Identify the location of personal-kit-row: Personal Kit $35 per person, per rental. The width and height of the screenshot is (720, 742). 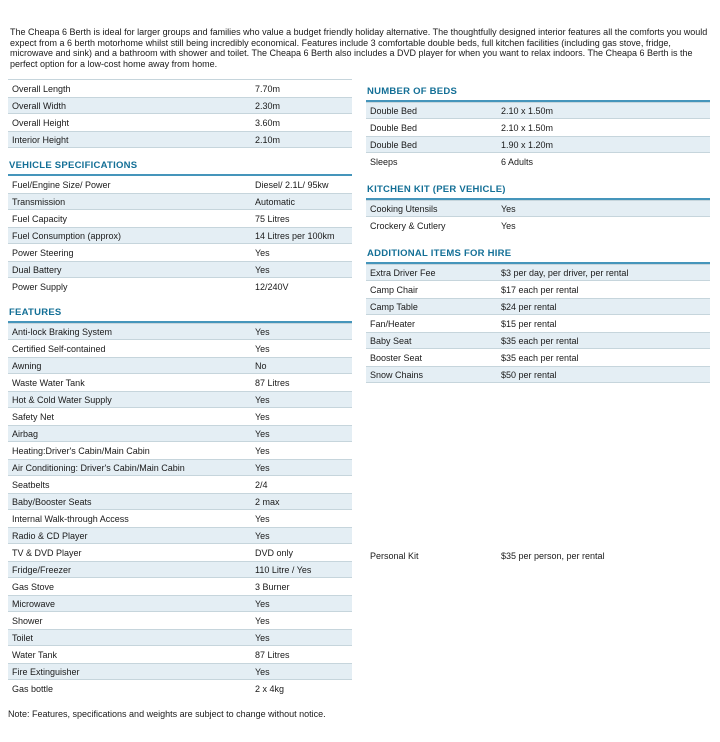
(538, 555).